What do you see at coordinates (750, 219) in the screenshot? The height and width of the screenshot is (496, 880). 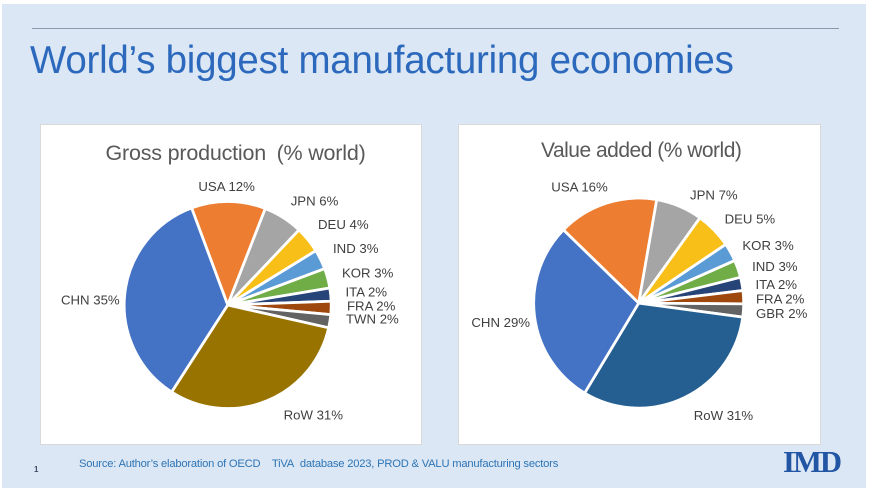 I see `svg-text: DEU 5%` at bounding box center [750, 219].